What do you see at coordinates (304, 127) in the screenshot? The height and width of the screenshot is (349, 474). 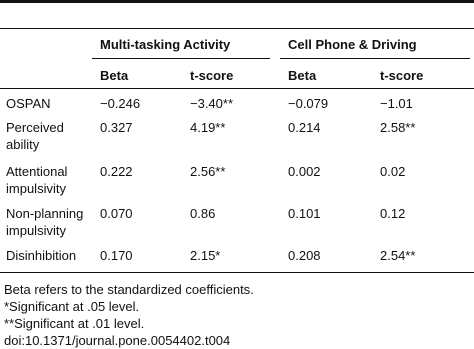 I see `cell: 0.214` at bounding box center [304, 127].